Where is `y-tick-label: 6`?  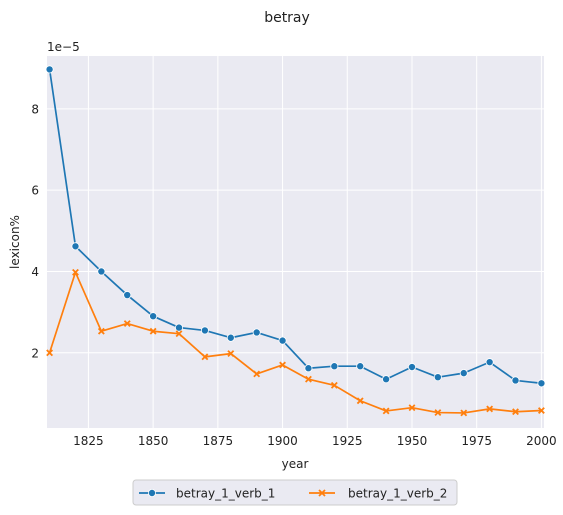
y-tick-label: 6 is located at coordinates (35, 191).